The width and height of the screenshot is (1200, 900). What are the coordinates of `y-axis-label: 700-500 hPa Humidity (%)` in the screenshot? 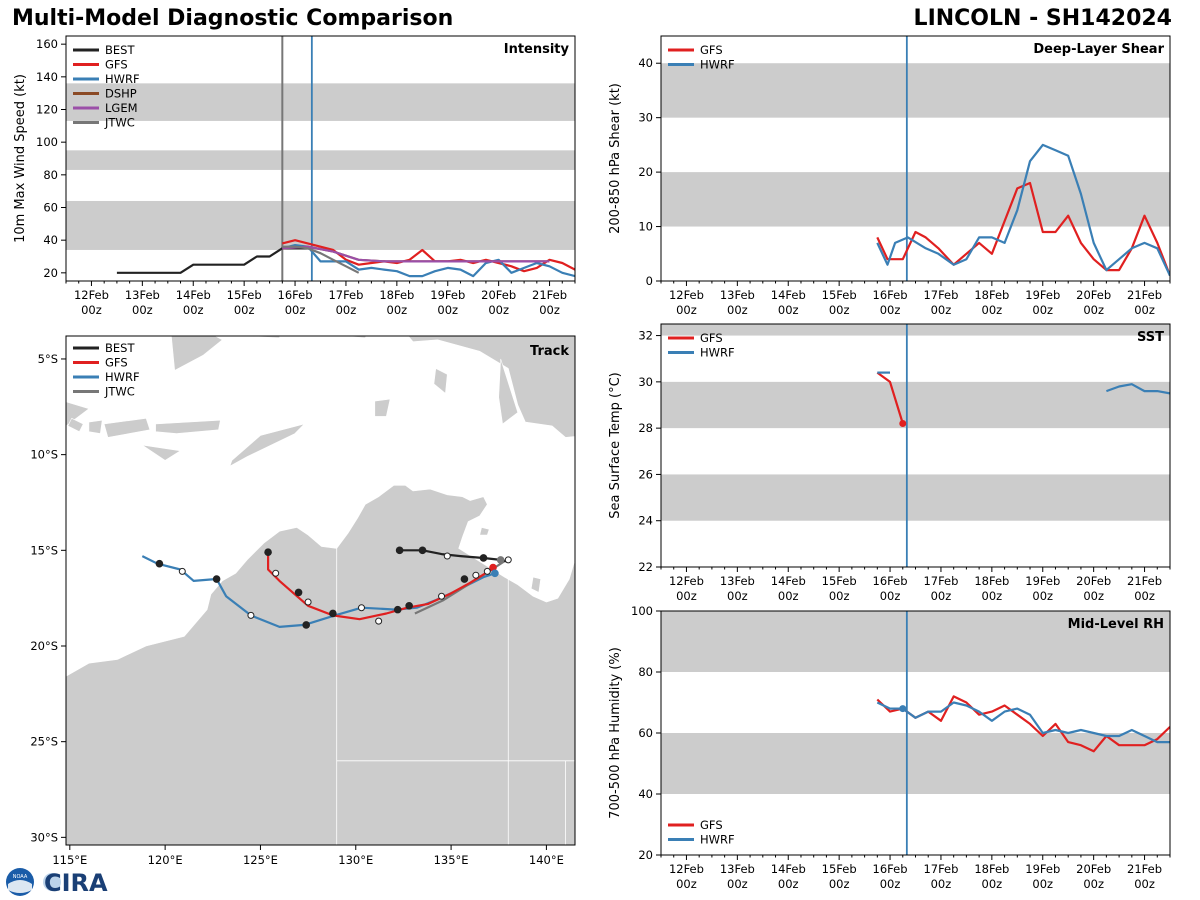 It's located at (615, 733).